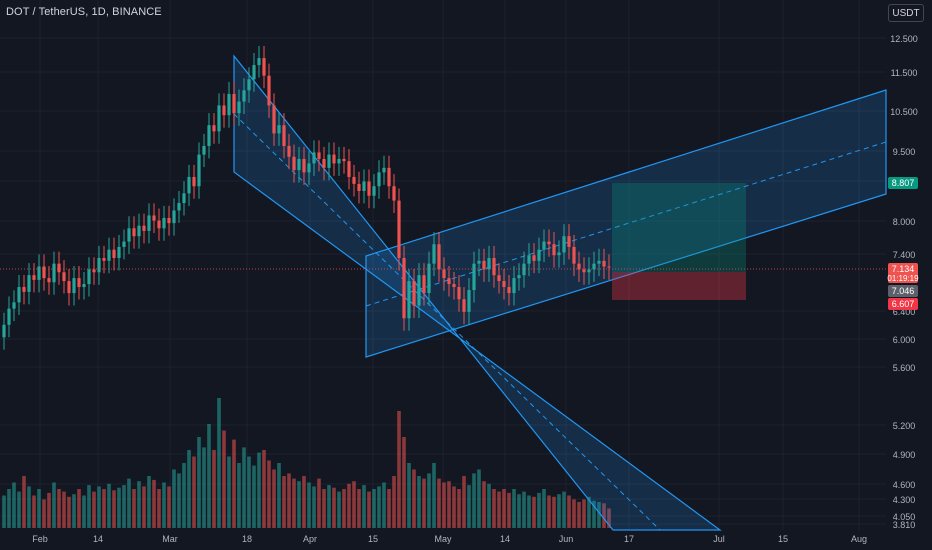 Image resolution: width=932 pixels, height=550 pixels. Describe the element at coordinates (904, 500) in the screenshot. I see `price-tick-label: 4.300` at that location.